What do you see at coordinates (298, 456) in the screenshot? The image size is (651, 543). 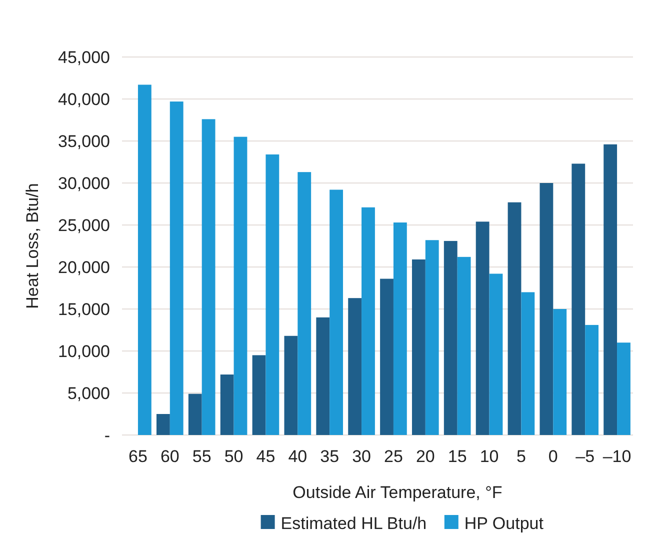 I see `x-tick-label: 40` at bounding box center [298, 456].